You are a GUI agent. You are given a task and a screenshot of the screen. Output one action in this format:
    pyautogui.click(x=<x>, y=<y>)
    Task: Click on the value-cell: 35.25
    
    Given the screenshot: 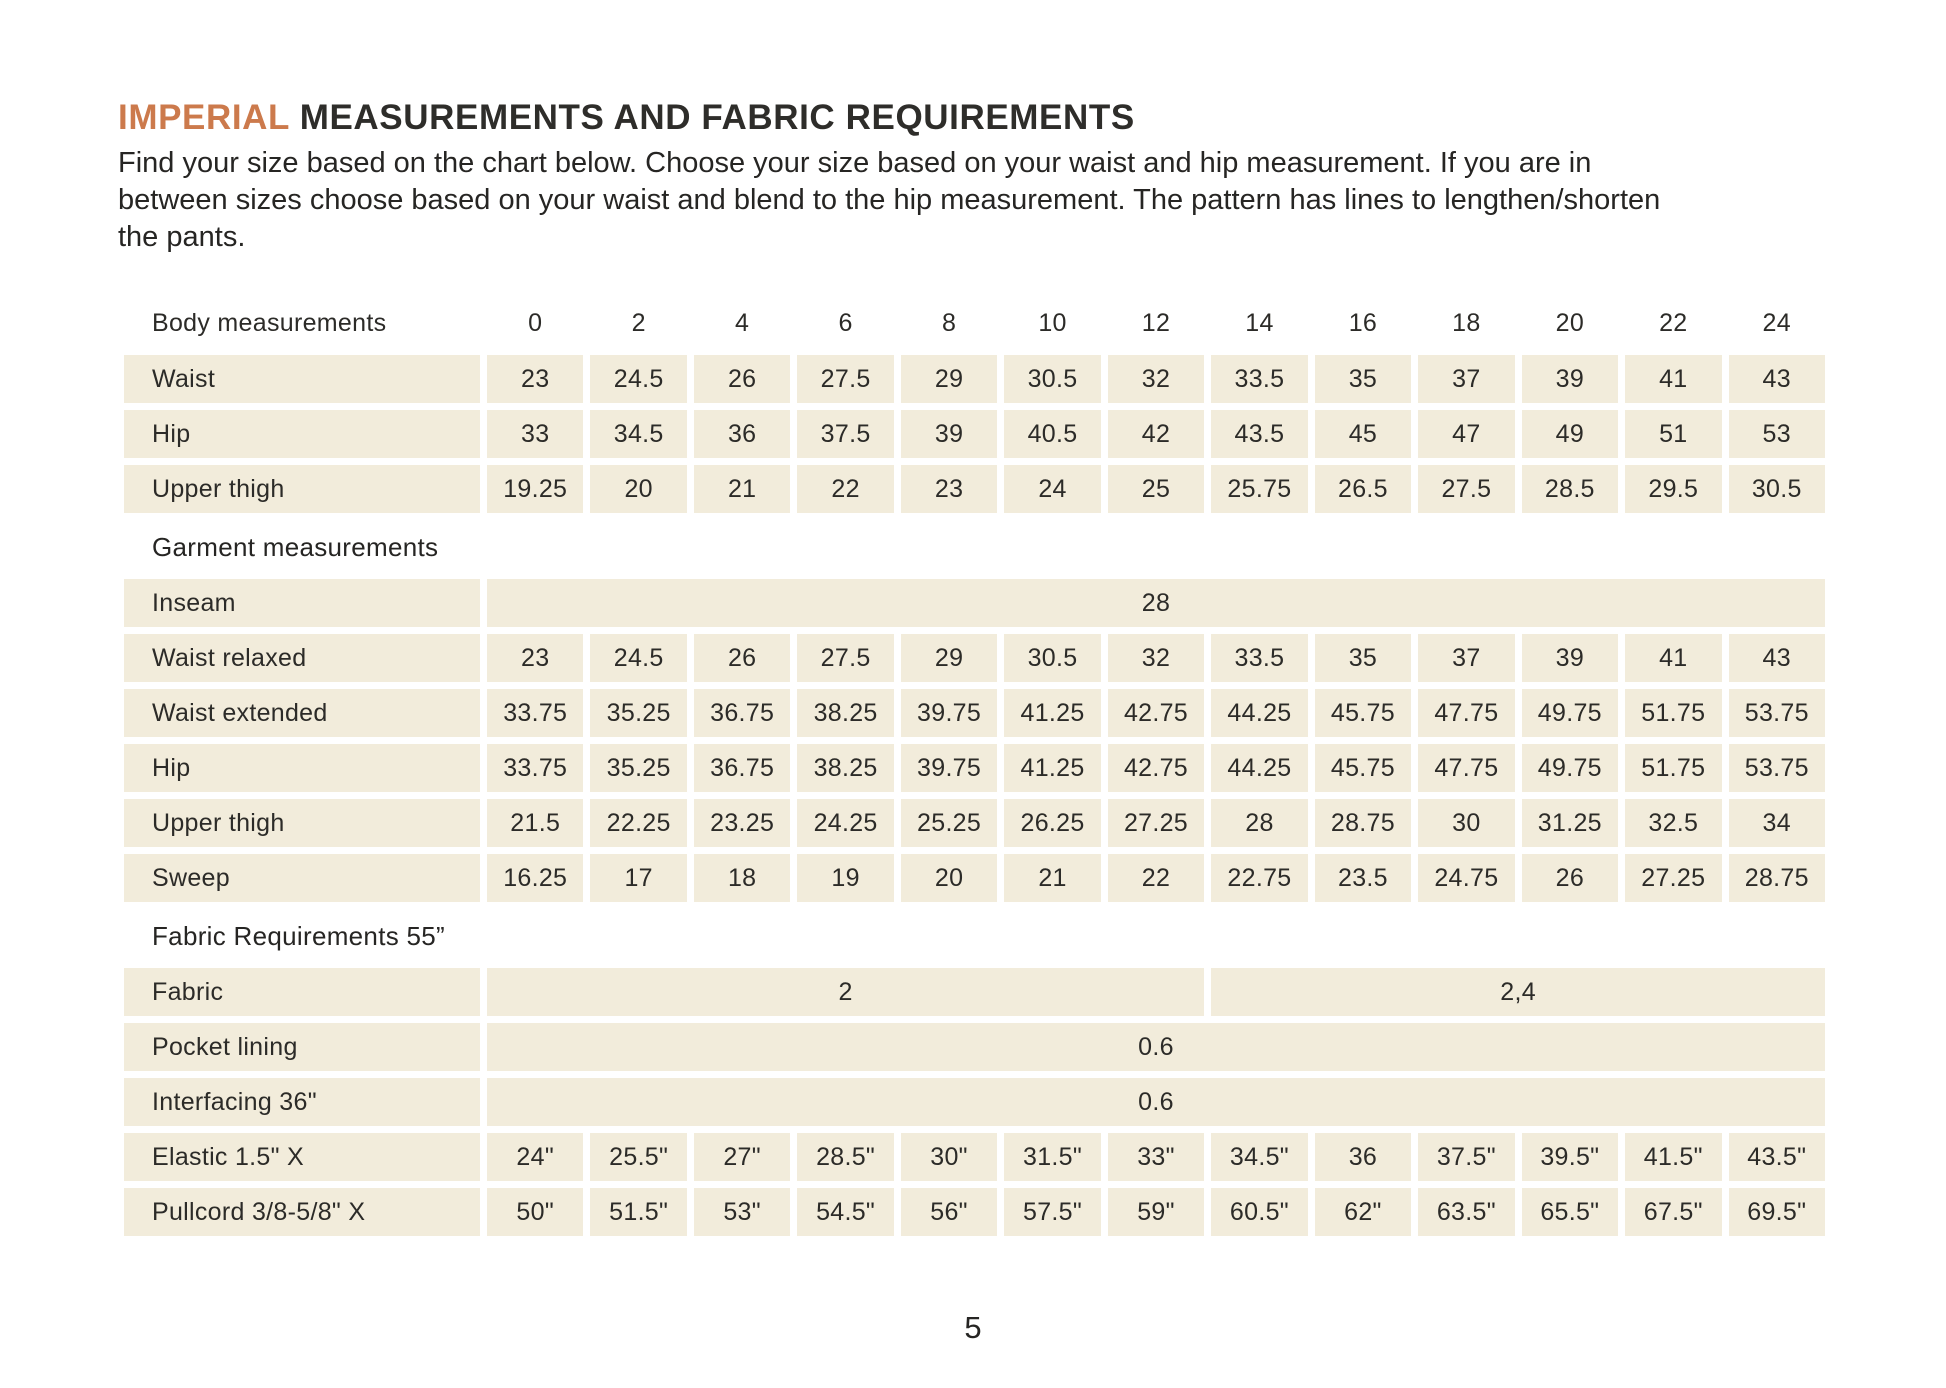 What is the action you would take?
    pyautogui.click(x=638, y=768)
    